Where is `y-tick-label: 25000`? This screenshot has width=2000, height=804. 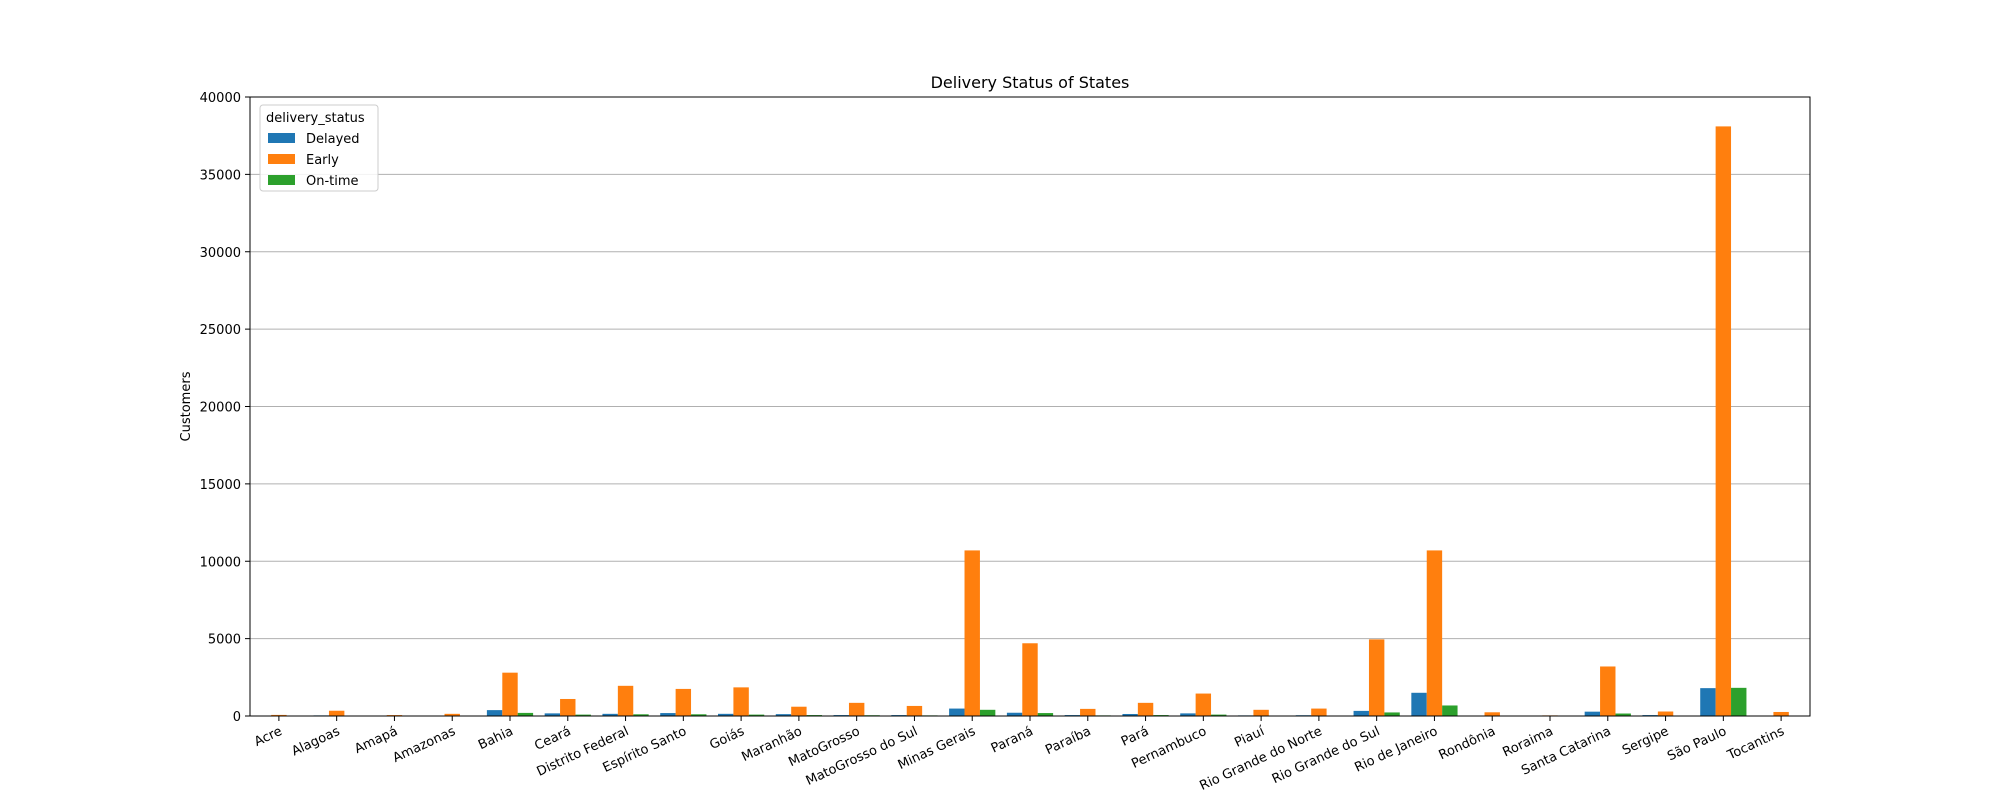 y-tick-label: 25000 is located at coordinates (220, 330).